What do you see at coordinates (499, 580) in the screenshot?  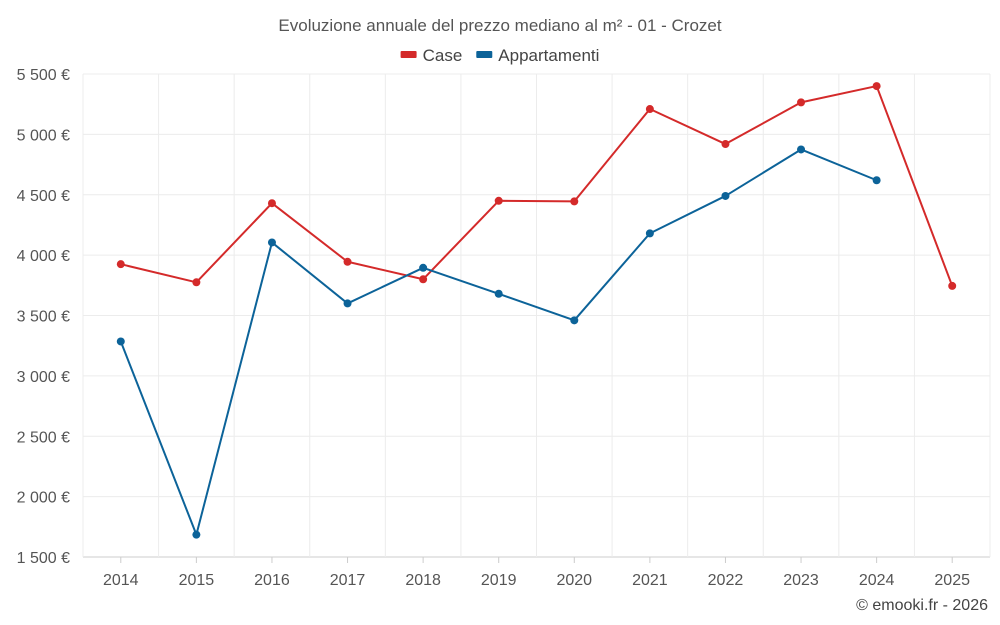 I see `x-tick-label: 2019` at bounding box center [499, 580].